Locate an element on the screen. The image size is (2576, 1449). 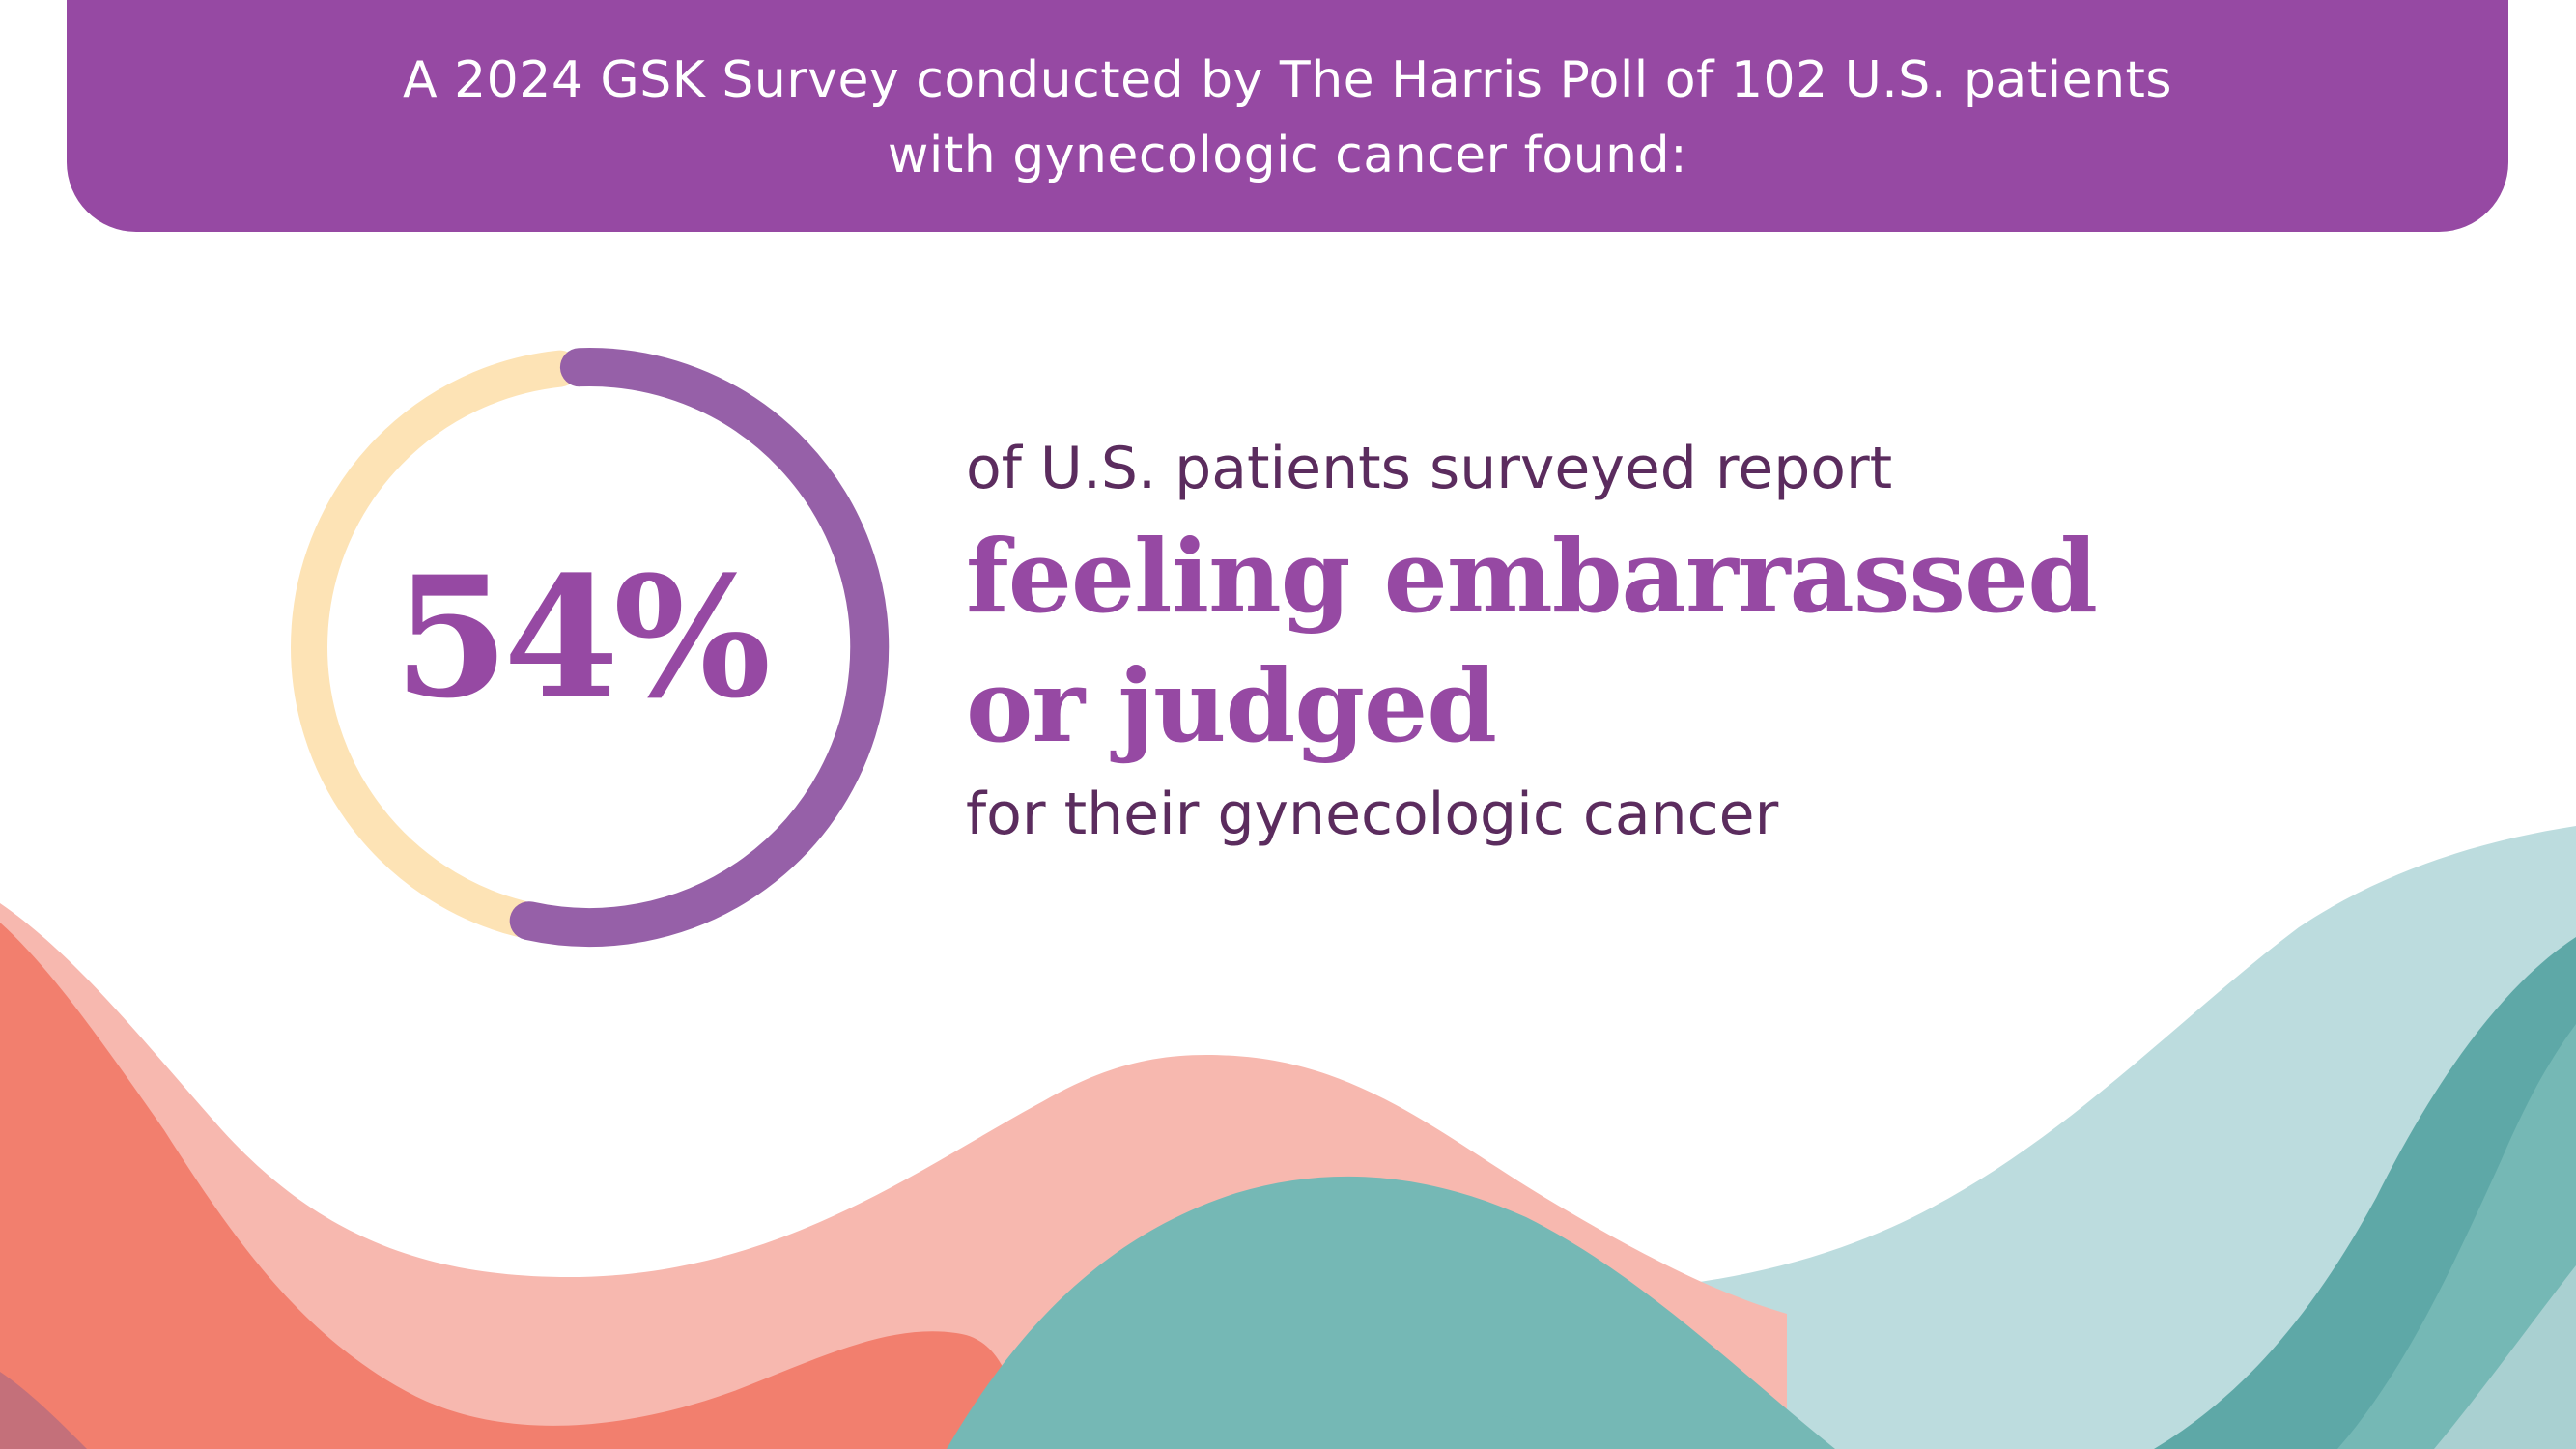
donut-value-arc is located at coordinates (699, 647).